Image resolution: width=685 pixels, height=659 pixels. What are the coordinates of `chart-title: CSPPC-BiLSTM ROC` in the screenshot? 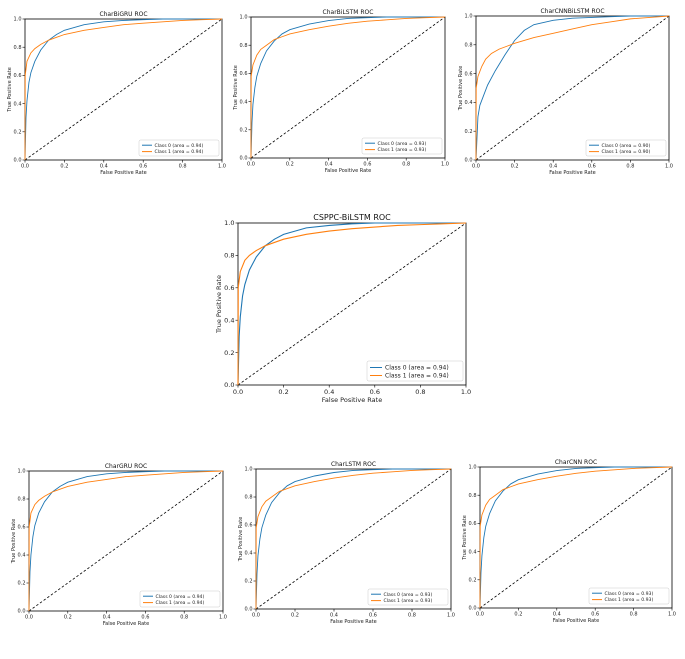 It's located at (352, 217).